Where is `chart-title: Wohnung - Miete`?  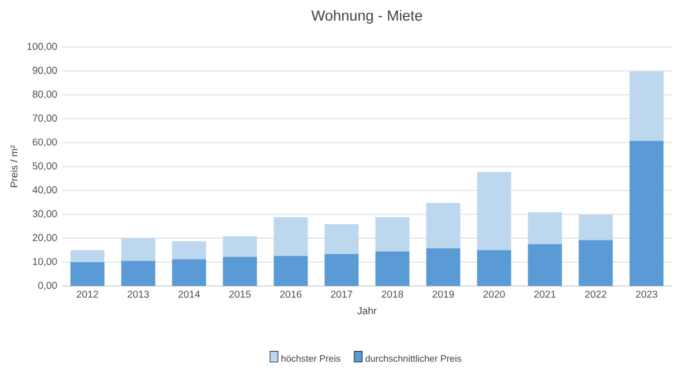
chart-title: Wohnung - Miete is located at coordinates (366, 17).